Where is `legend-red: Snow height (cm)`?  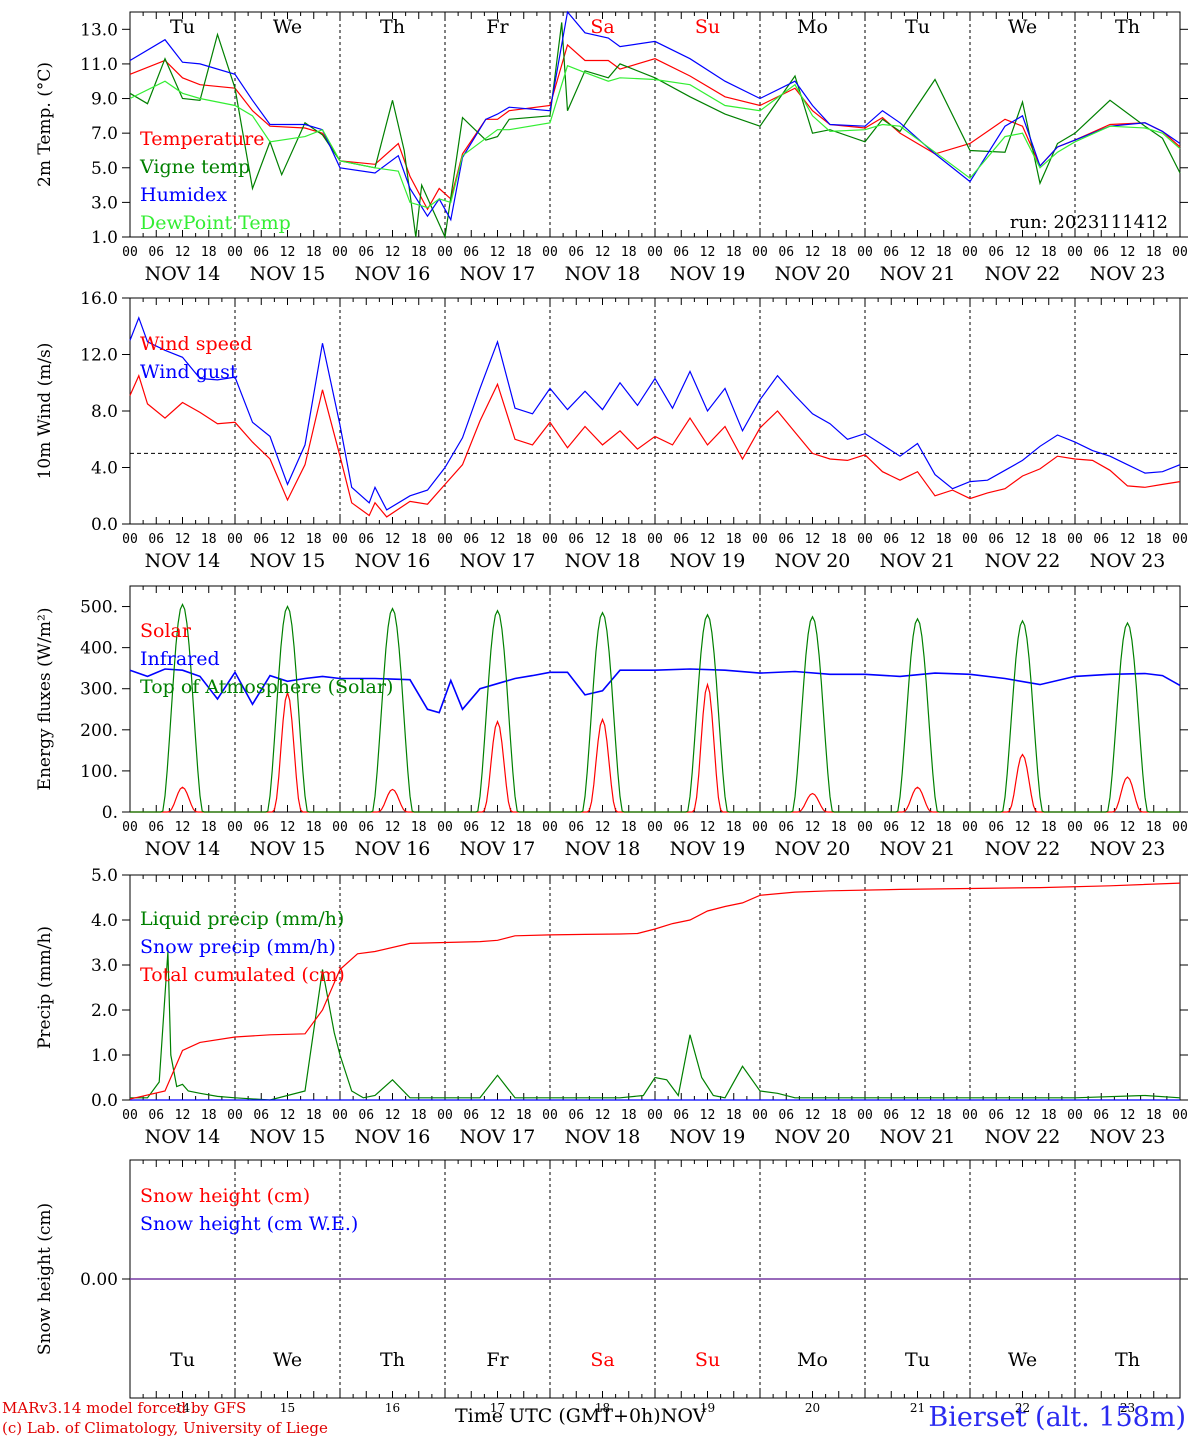
legend-red: Snow height (cm) is located at coordinates (225, 1196).